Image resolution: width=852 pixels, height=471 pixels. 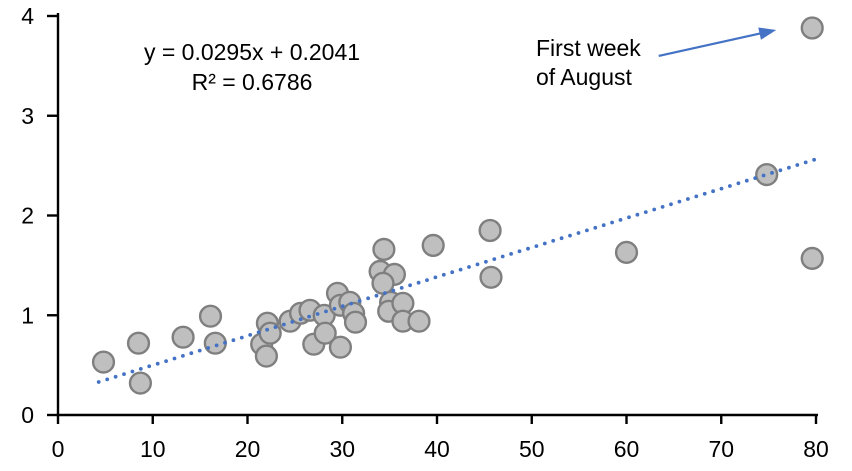 What do you see at coordinates (252, 67) in the screenshot?
I see `trendline-equation: y = 0.0295x + 0.2041 R² = 0.6786` at bounding box center [252, 67].